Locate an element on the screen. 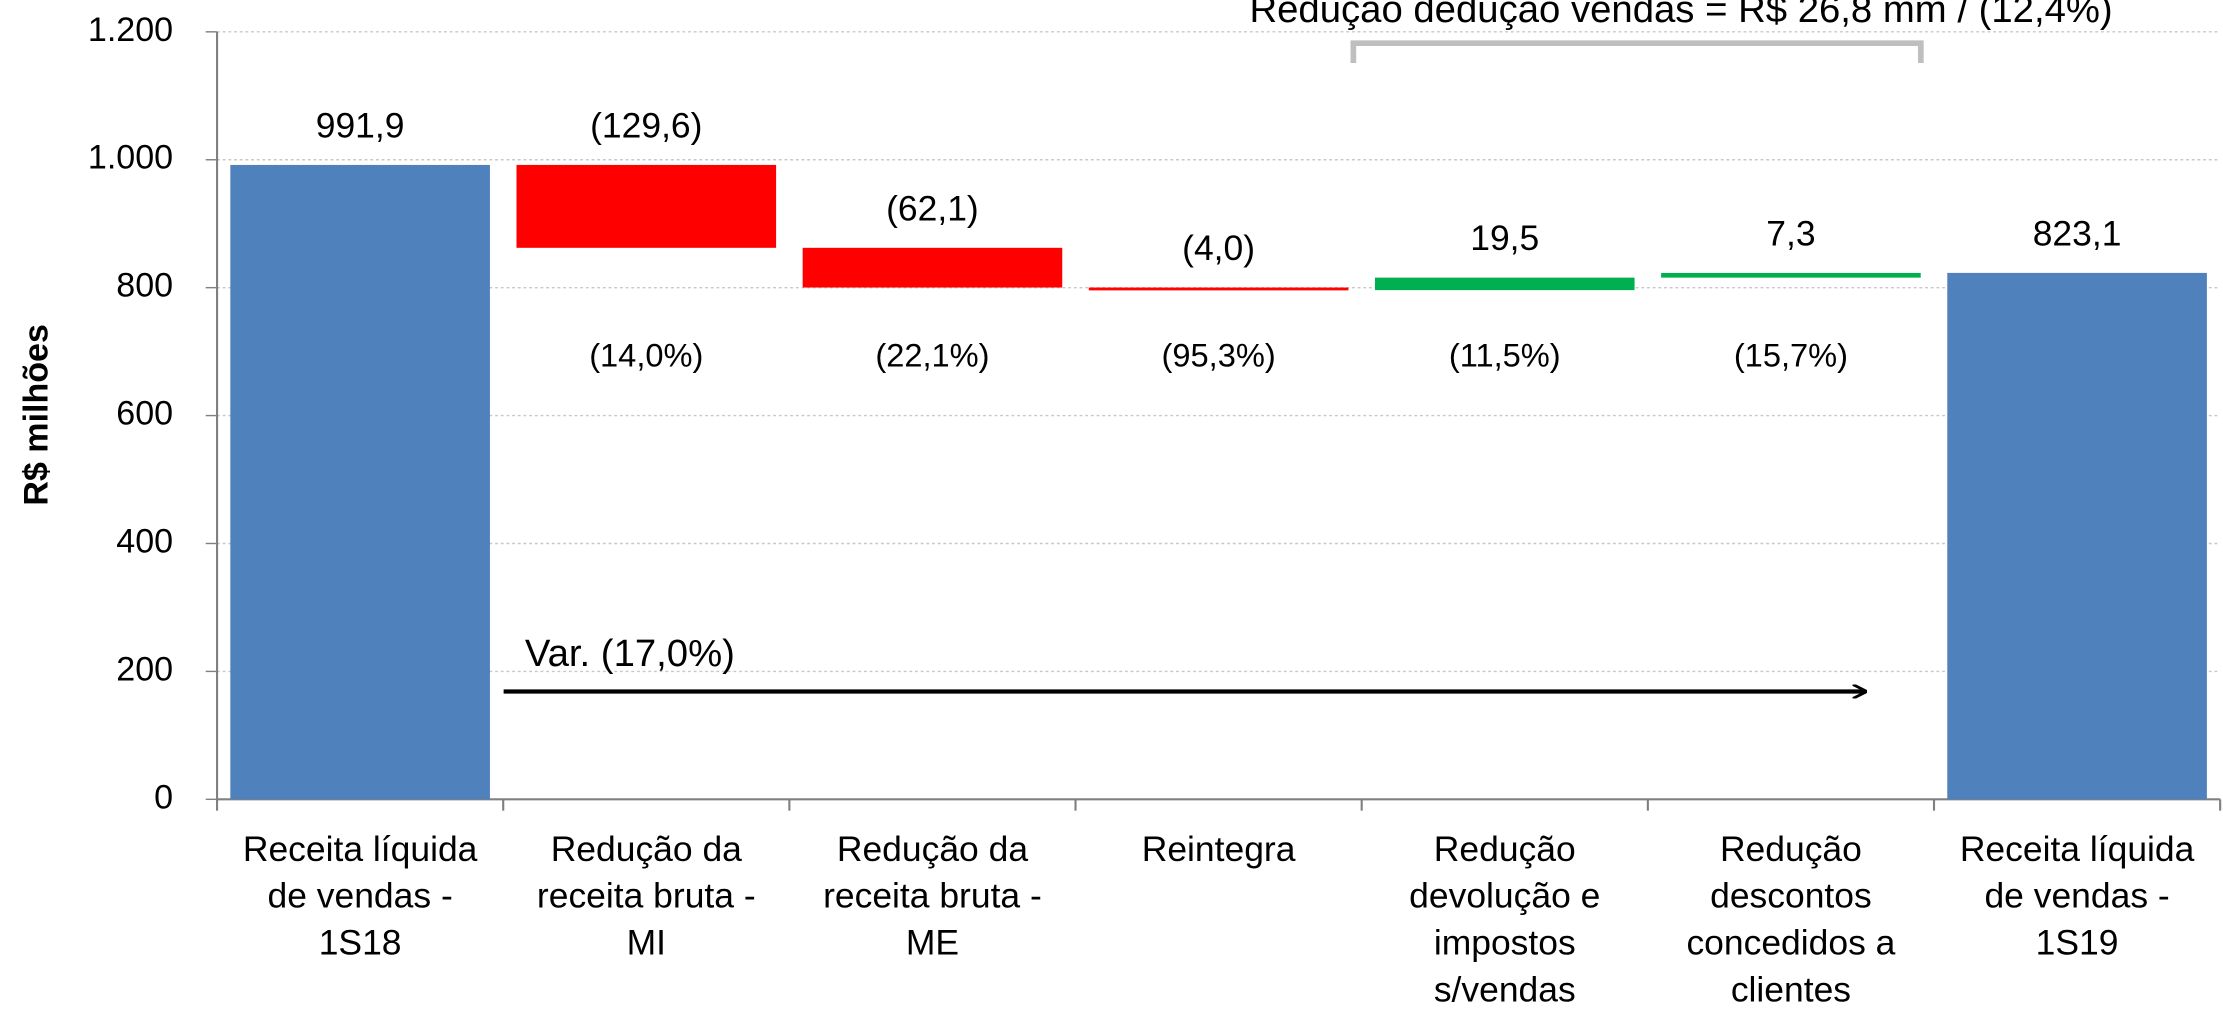  annotation: Var. (17,0%) is located at coordinates (630, 653).